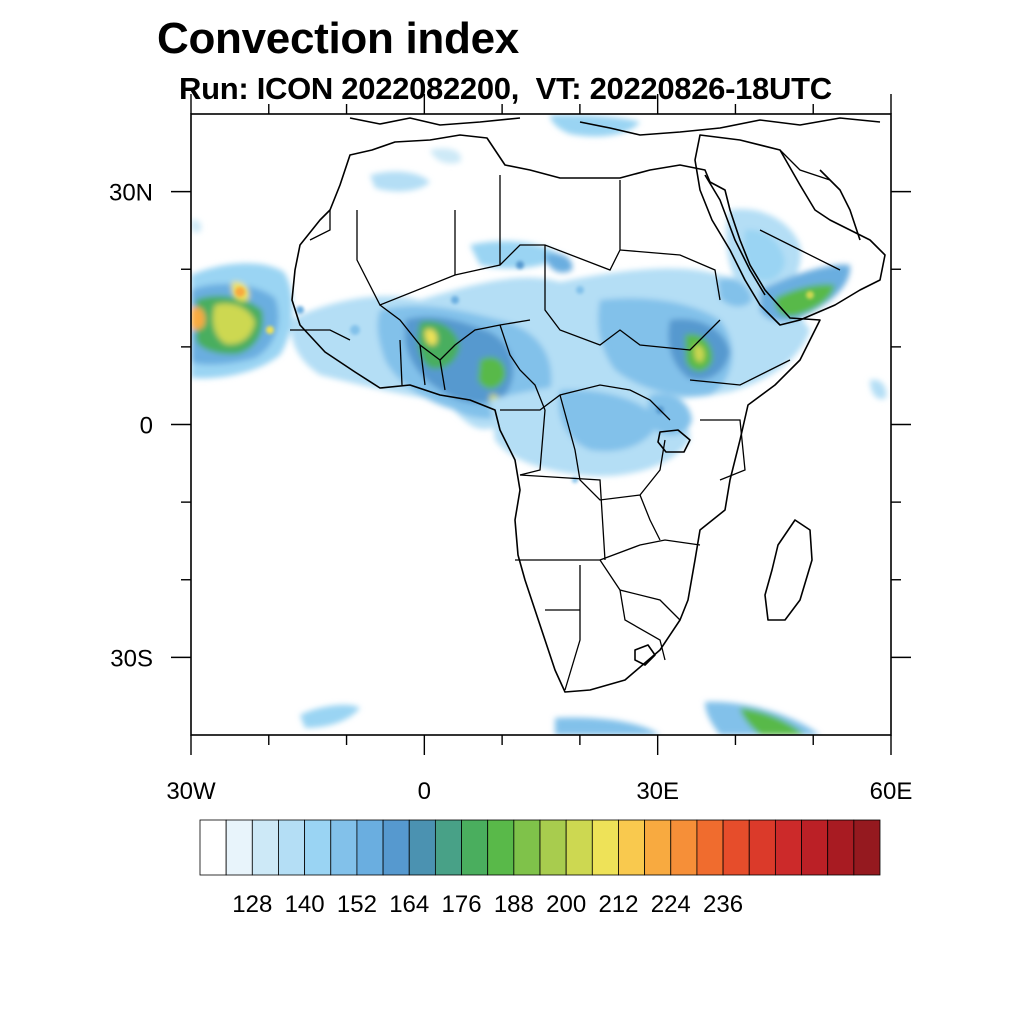 The height and width of the screenshot is (1024, 1024). I want to click on colorbar-label: 128, so click(252, 904).